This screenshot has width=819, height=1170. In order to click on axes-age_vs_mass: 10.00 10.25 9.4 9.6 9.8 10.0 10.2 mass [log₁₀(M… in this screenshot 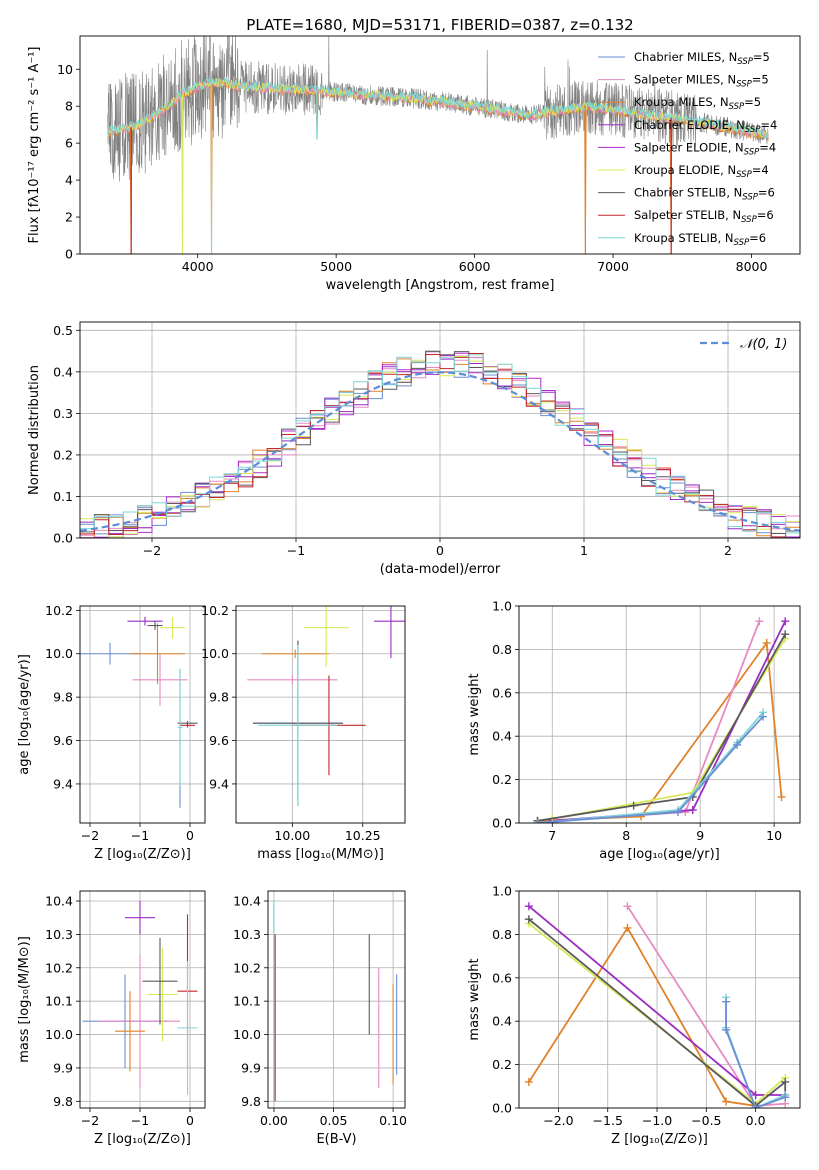, I will do `click(303, 732)`.